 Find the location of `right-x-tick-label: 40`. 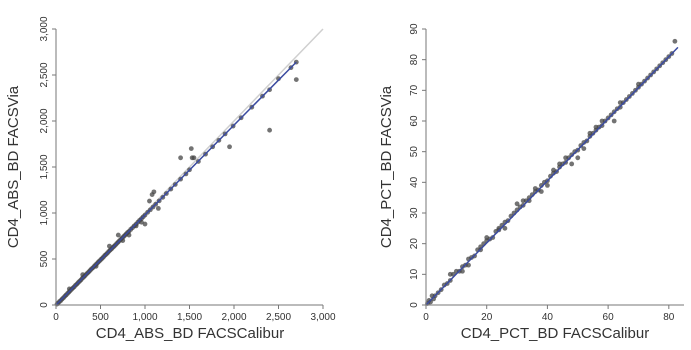

right-x-tick-label: 40 is located at coordinates (548, 317).